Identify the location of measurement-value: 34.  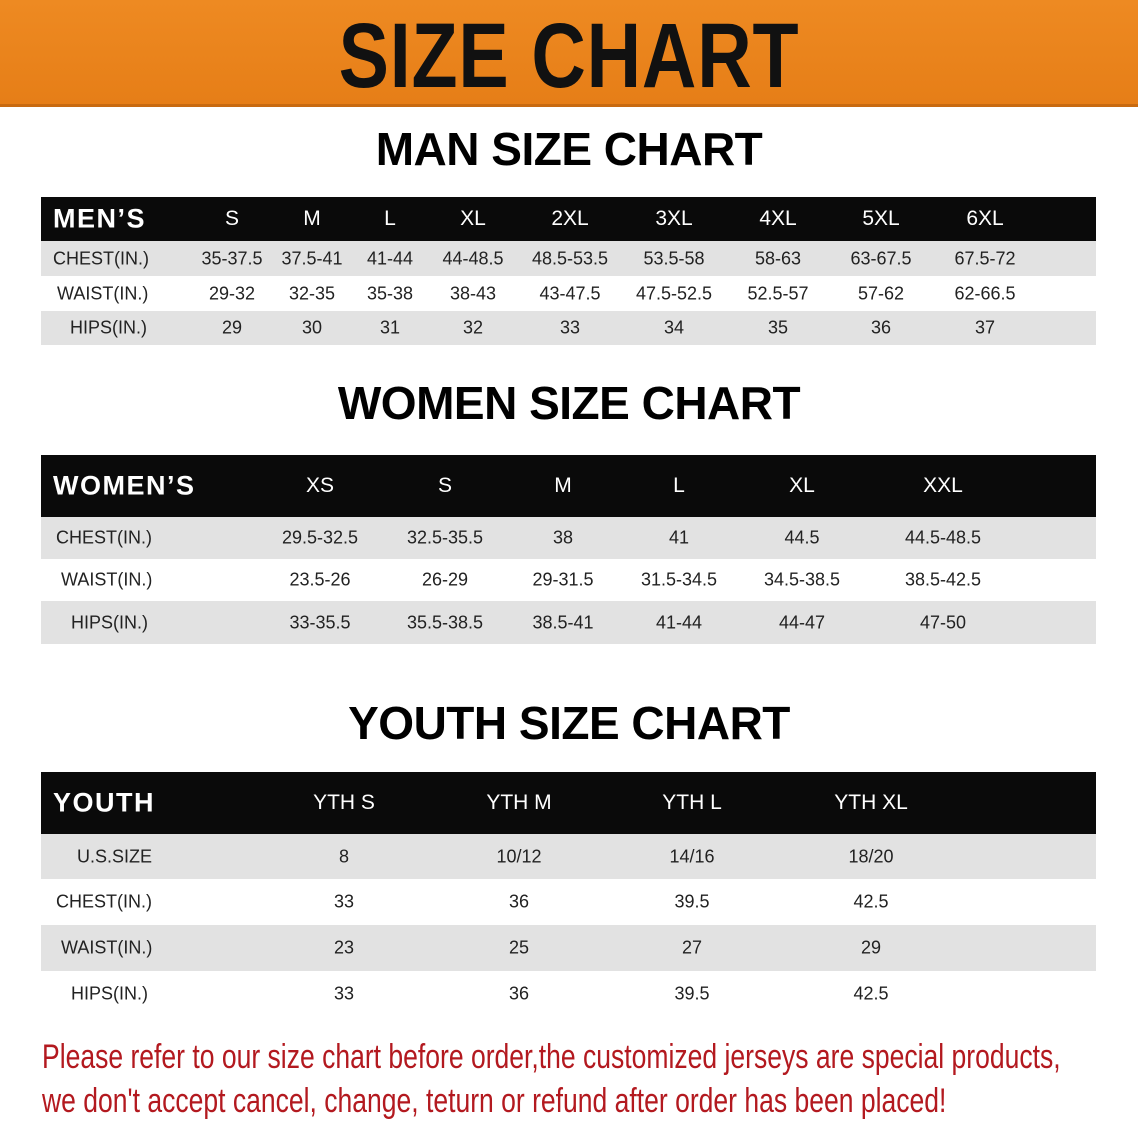
(674, 327).